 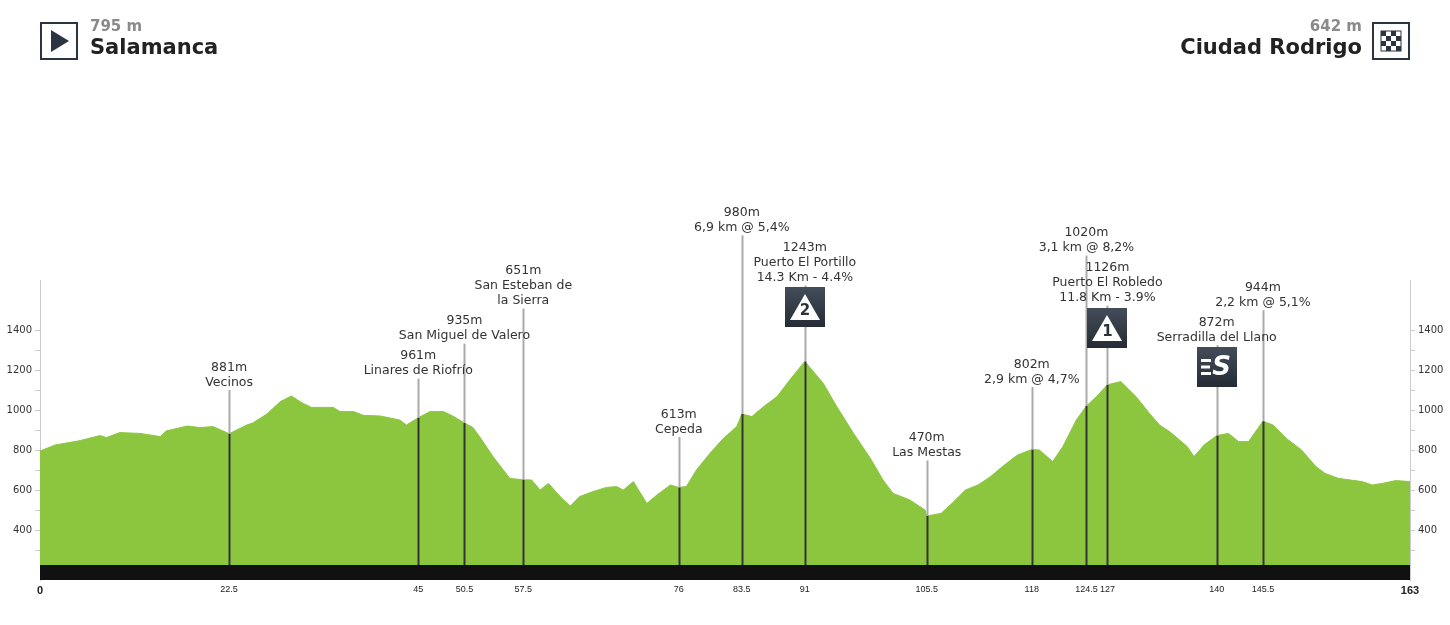 What do you see at coordinates (1032, 370) in the screenshot?
I see `ref-line-label: 802m 2,9 km @ 4,7%` at bounding box center [1032, 370].